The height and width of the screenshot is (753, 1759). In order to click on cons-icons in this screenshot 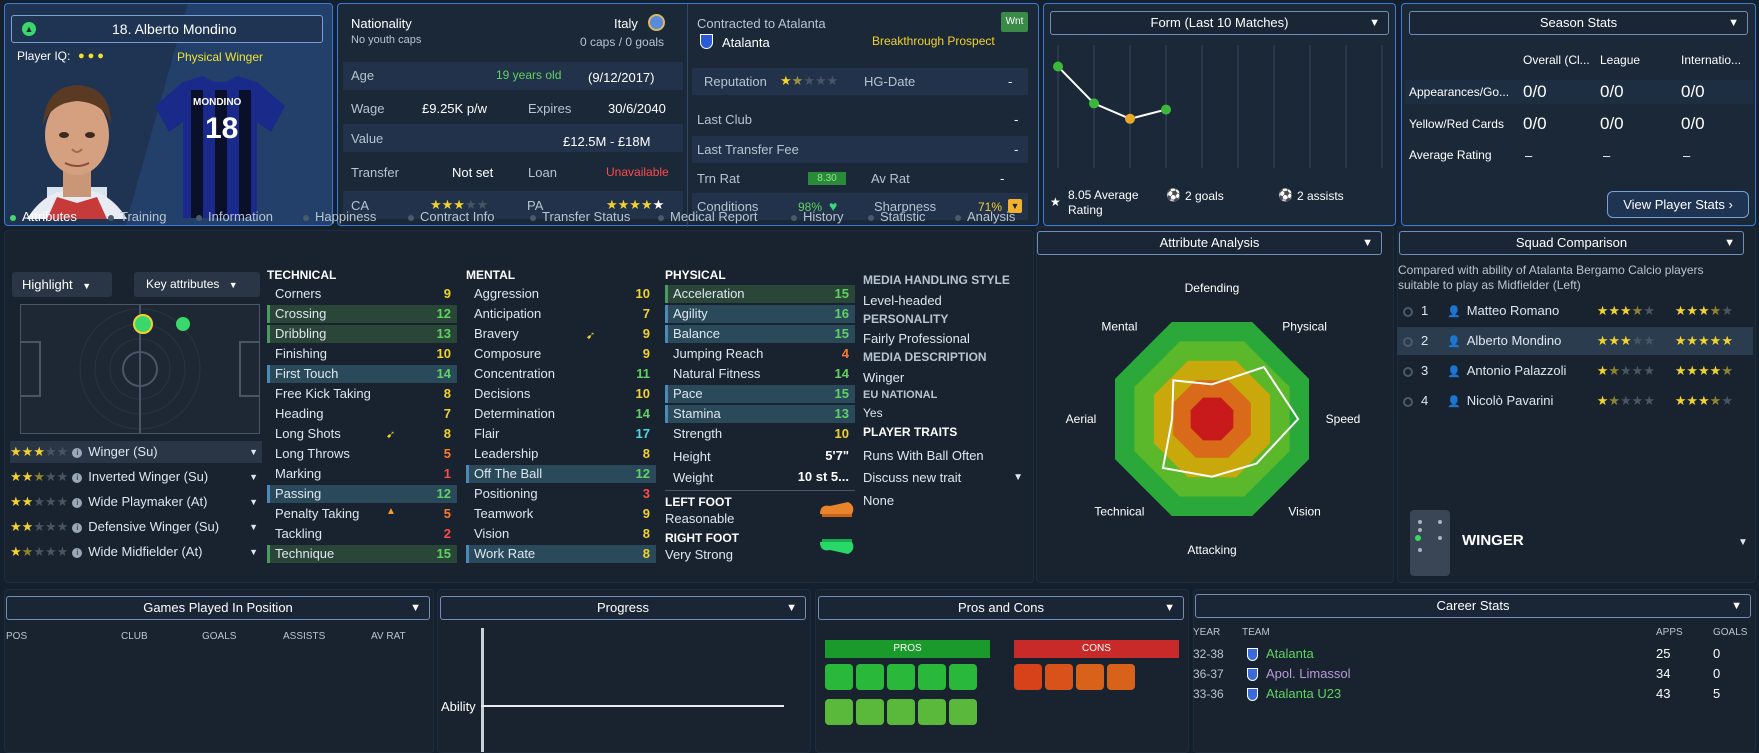, I will do `click(1099, 678)`.